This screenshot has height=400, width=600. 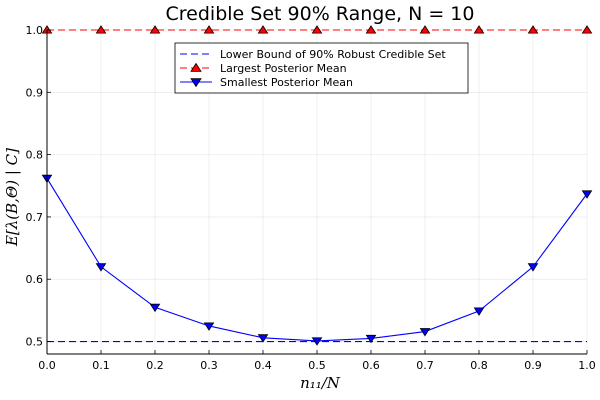 What do you see at coordinates (101, 365) in the screenshot?
I see `x-tick-label: 0.1` at bounding box center [101, 365].